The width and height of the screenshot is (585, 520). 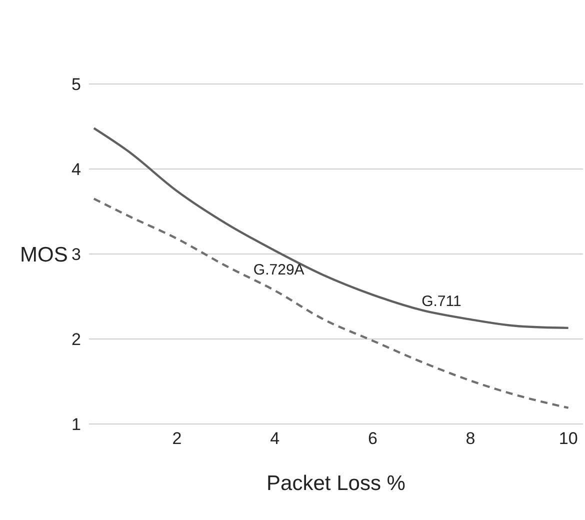 I want to click on x-tick-label: 4, so click(x=275, y=438).